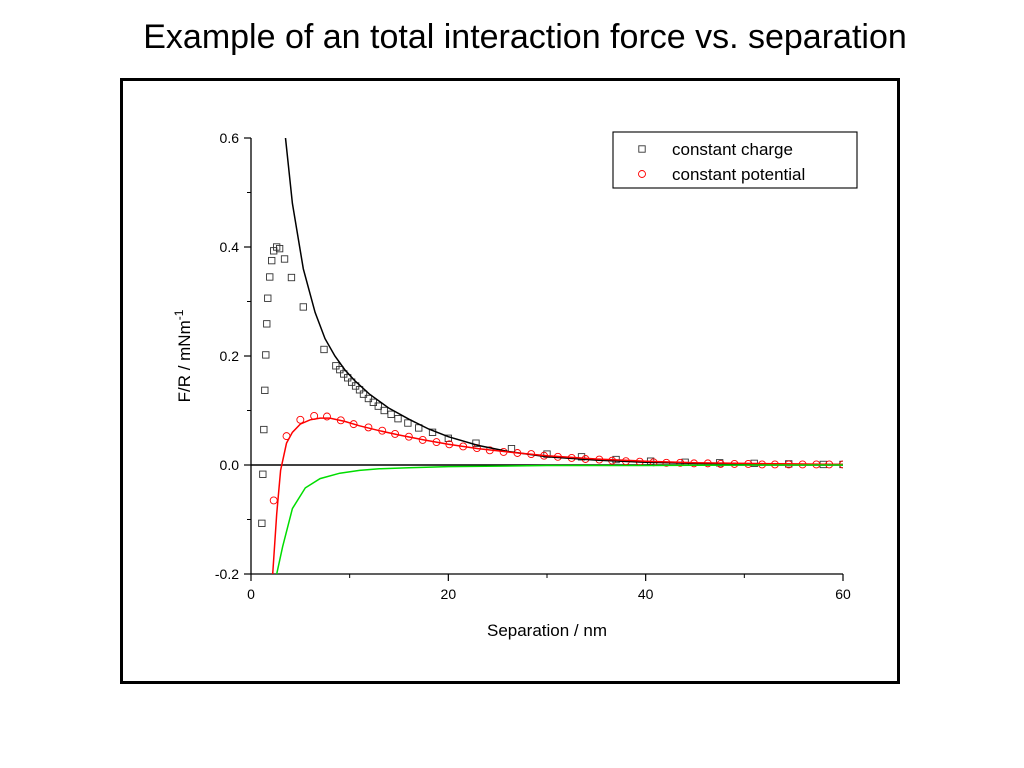  Describe the element at coordinates (184, 361) in the screenshot. I see `y-axis-label-main: F/R / mNm` at that location.